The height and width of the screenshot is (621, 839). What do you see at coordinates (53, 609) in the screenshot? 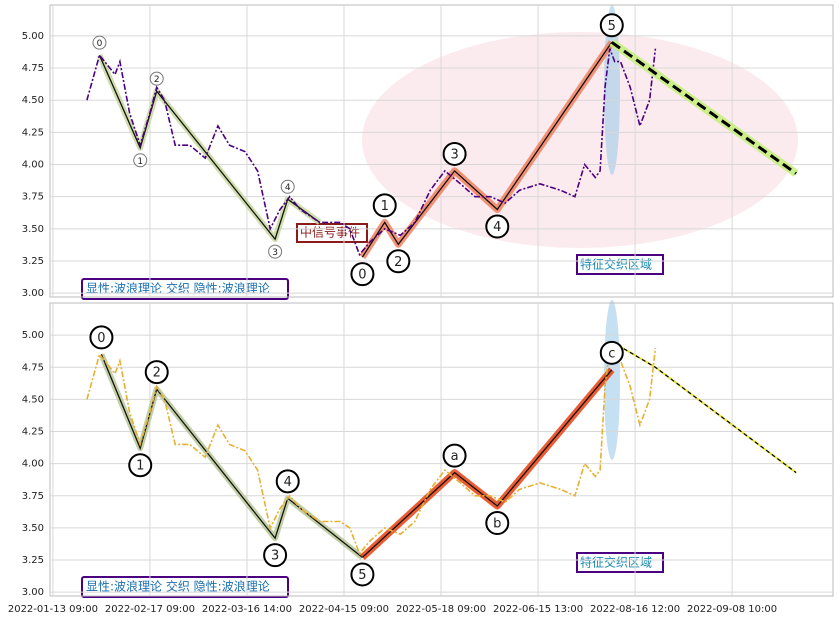
I see `x-tick-label: 2022-01-13 09:00` at bounding box center [53, 609].